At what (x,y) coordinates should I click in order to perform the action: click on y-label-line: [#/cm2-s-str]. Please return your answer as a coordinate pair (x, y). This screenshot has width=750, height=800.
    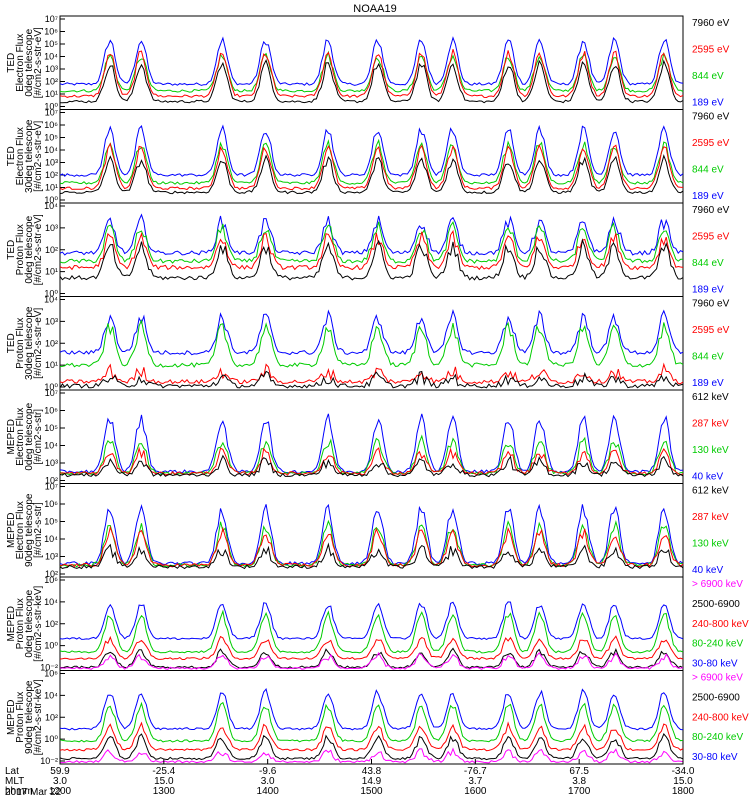
    Looking at the image, I should click on (38, 530).